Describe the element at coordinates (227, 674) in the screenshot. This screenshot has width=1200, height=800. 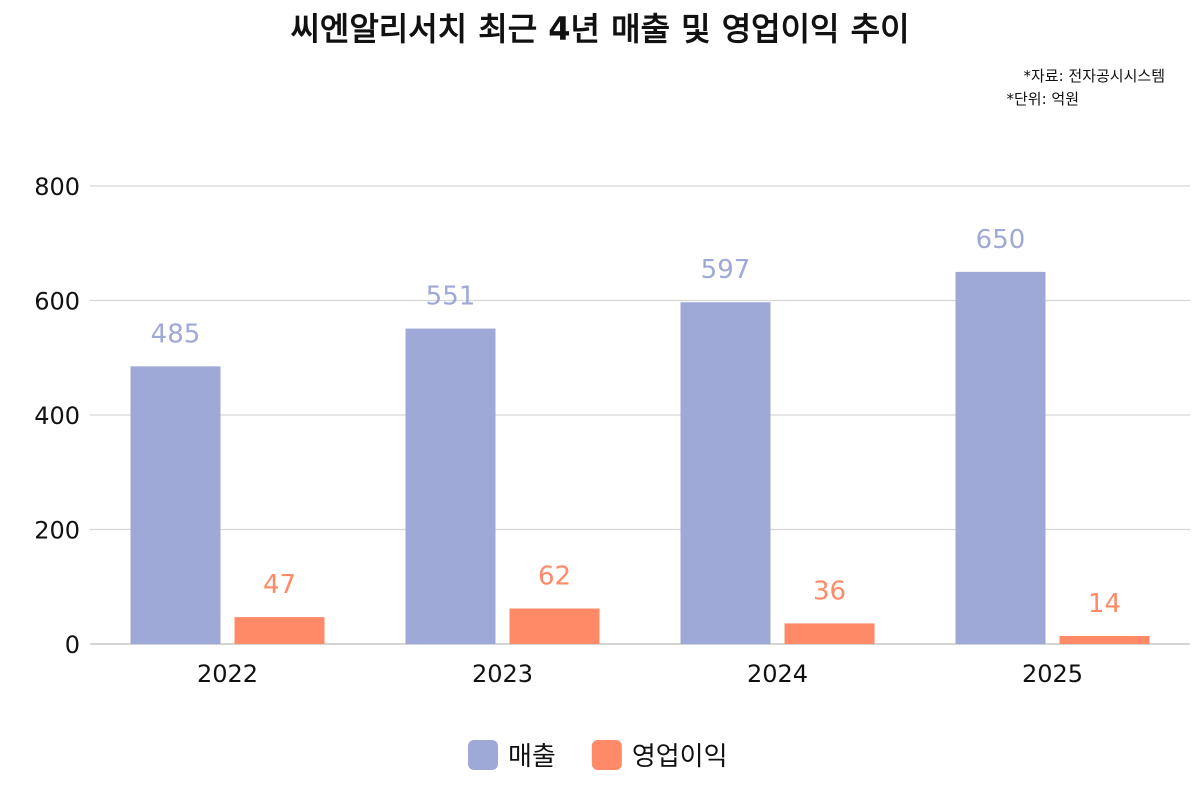
I see `x-tick-label: 2022` at that location.